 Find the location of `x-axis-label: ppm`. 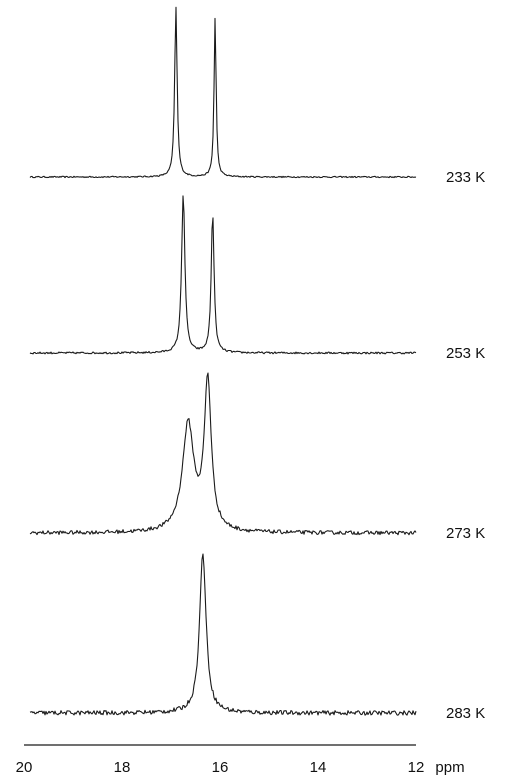

x-axis-label: ppm is located at coordinates (449, 767).